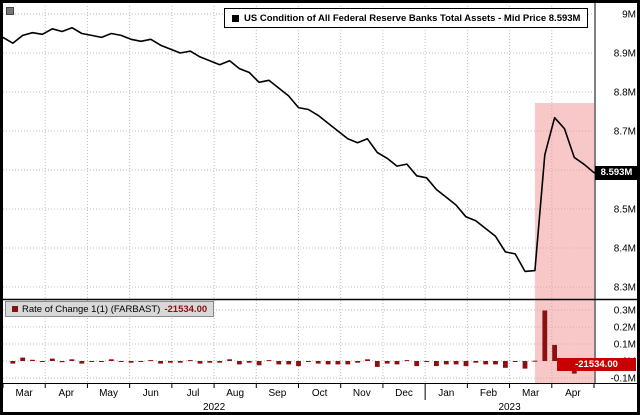 Image resolution: width=640 pixels, height=415 pixels. Describe the element at coordinates (10, 11) in the screenshot. I see `corner-handle-icon` at that location.